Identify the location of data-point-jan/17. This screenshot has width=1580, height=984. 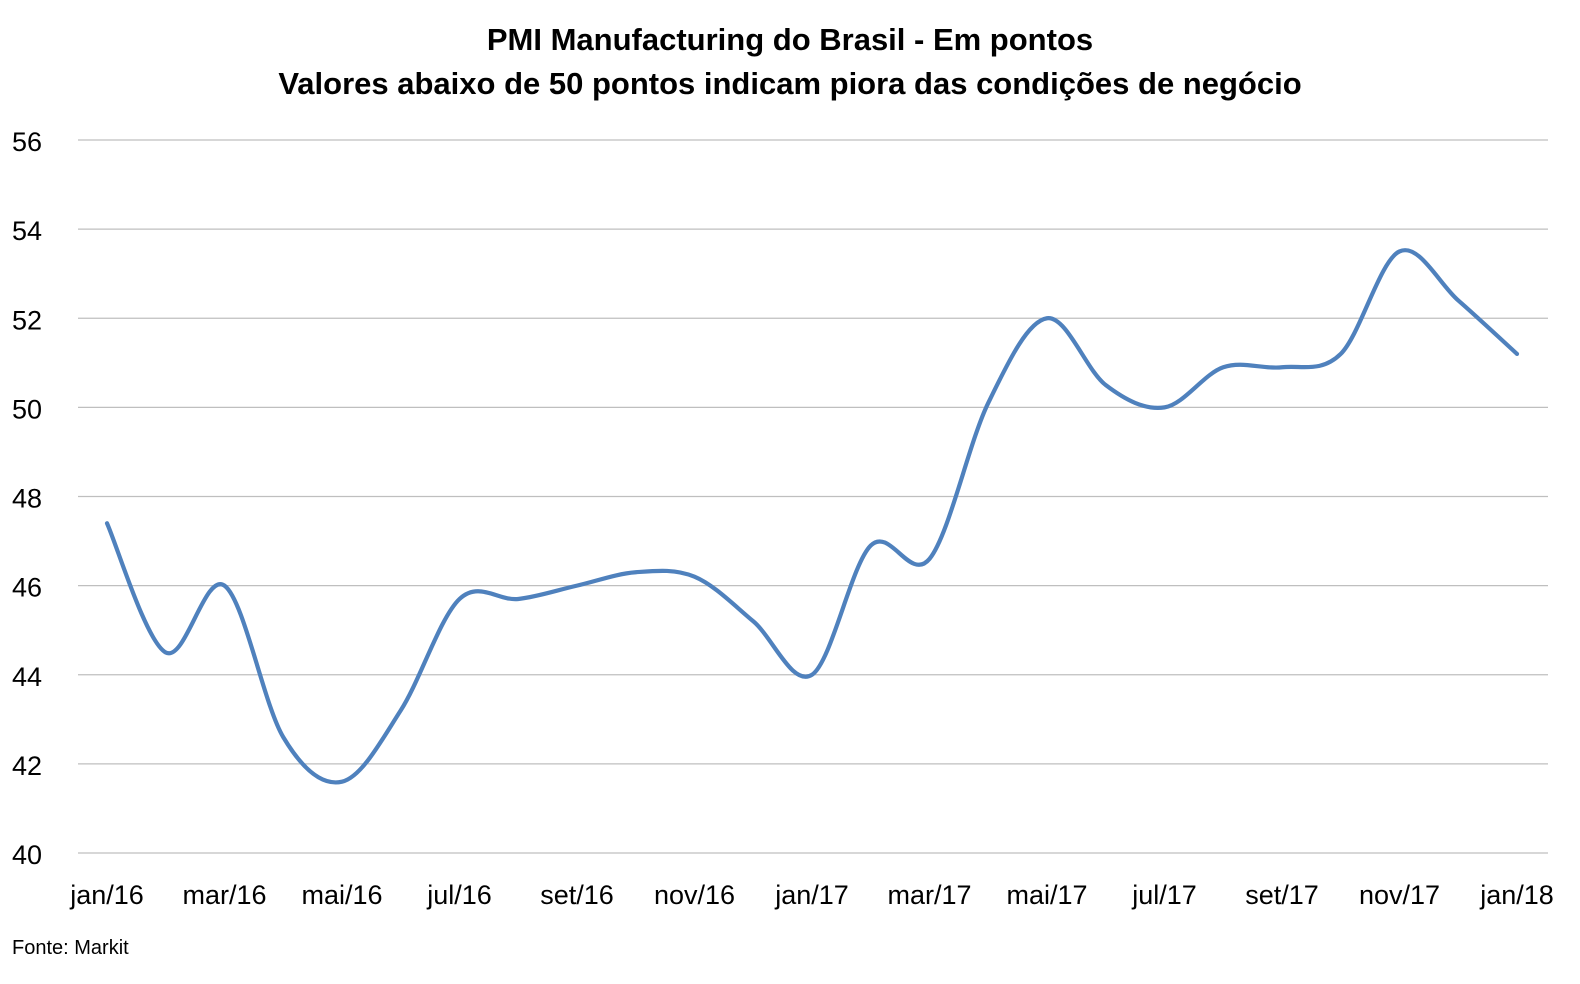
(812, 675).